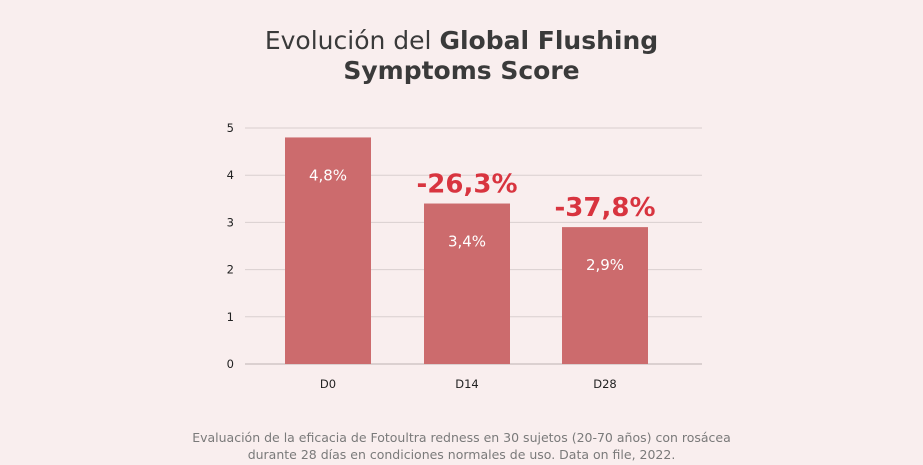 The width and height of the screenshot is (923, 465). What do you see at coordinates (605, 384) in the screenshot?
I see `x-tick-label: D28` at bounding box center [605, 384].